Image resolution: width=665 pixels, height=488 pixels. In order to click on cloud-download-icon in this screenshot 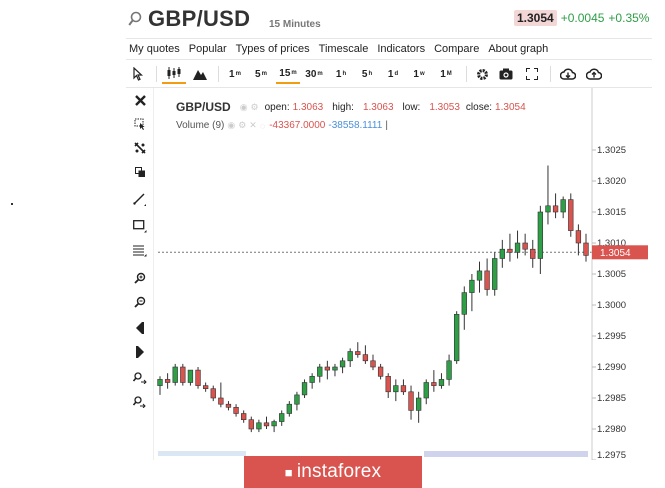, I will do `click(568, 74)`.